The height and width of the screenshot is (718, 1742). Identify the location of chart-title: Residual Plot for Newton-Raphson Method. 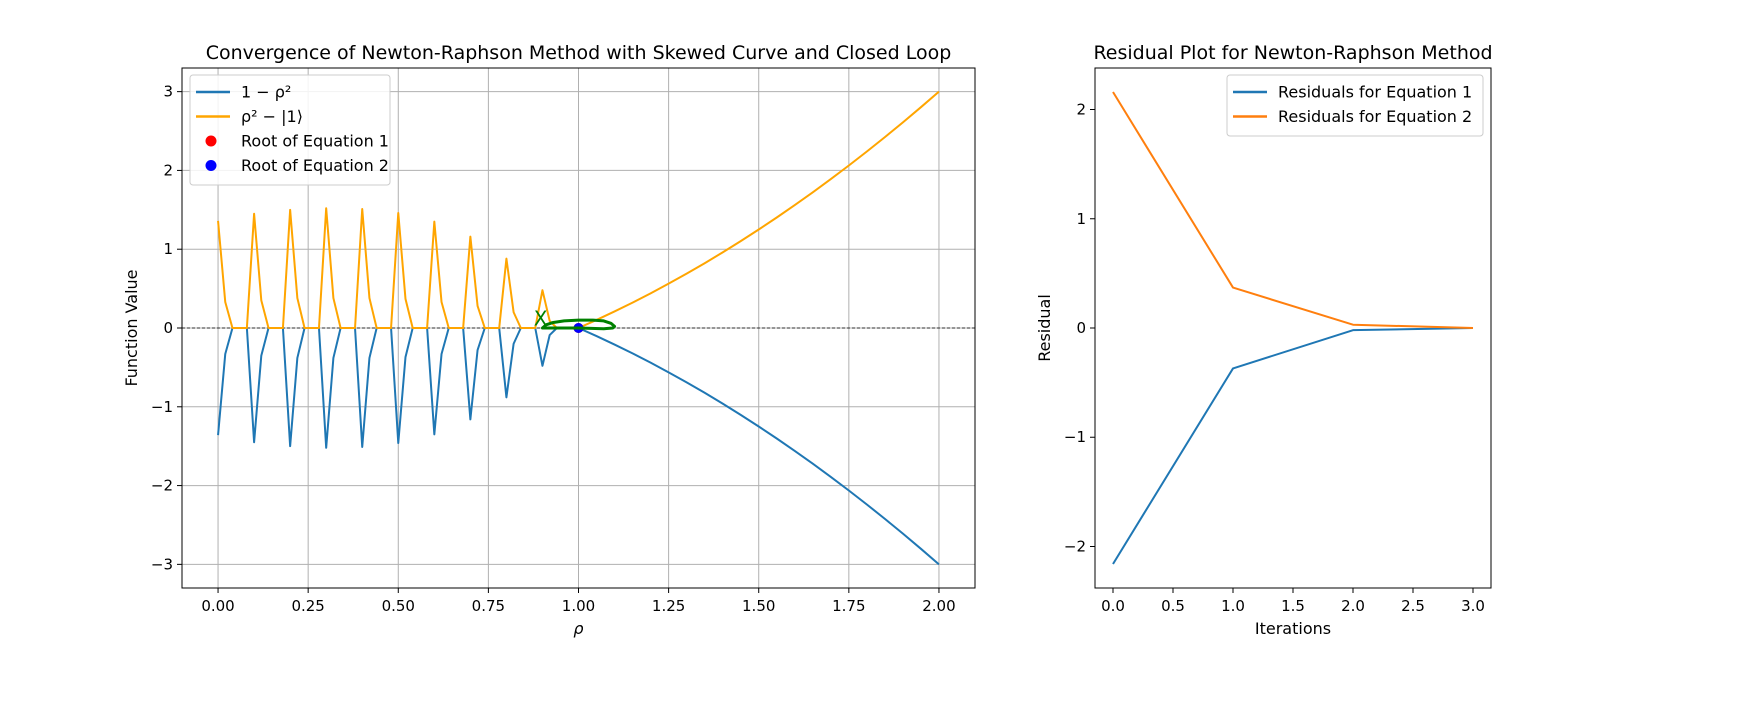
(1292, 53).